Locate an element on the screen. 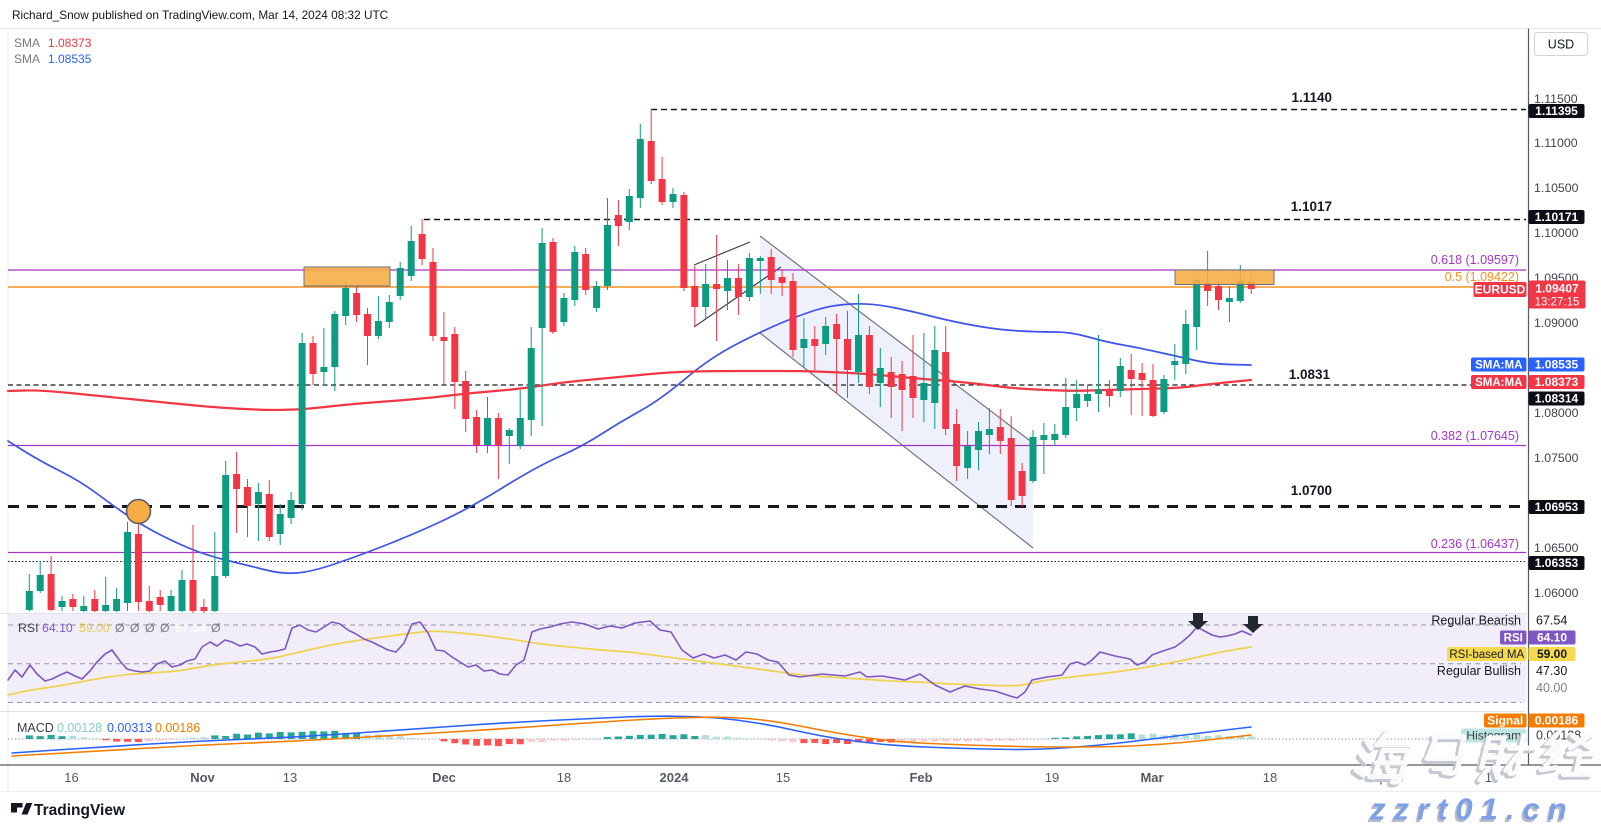 This screenshot has width=1601, height=832. svg-text: 1.1140 is located at coordinates (1311, 97).